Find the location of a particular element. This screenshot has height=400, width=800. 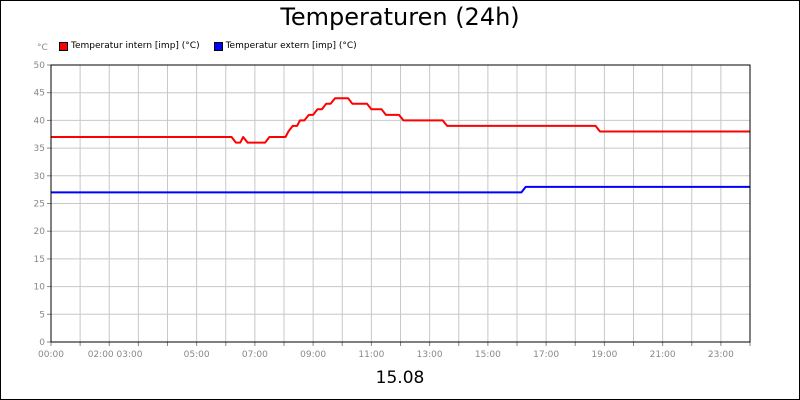

x-tick-label: 21:00 is located at coordinates (663, 355).